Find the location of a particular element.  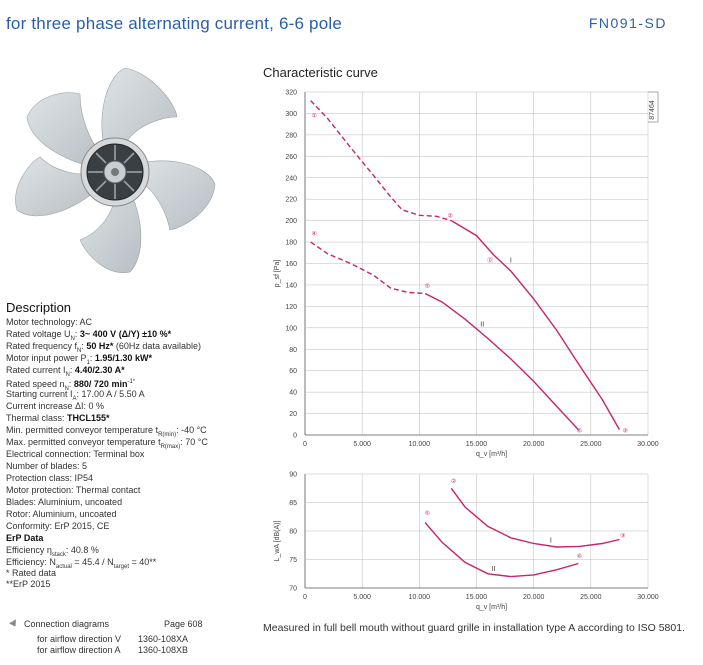

motor-technology: Motor technology: AC is located at coordinates (49, 322).